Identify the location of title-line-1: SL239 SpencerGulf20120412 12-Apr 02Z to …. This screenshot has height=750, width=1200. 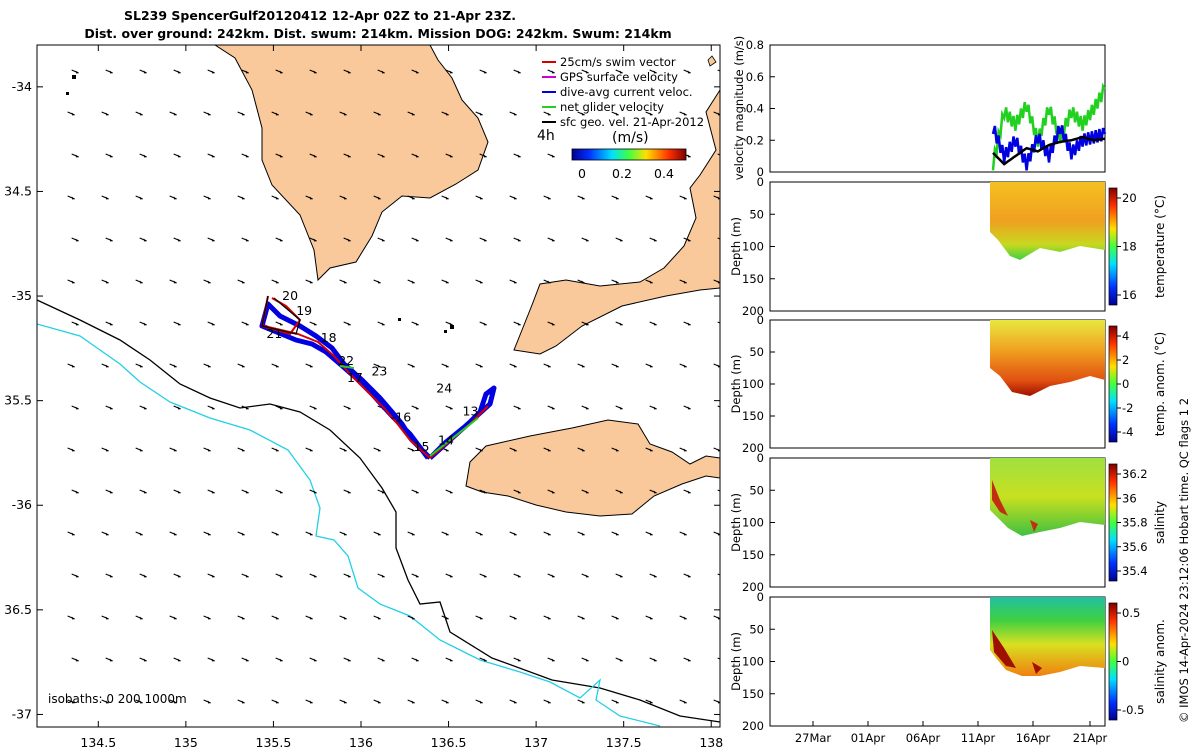
(320, 15).